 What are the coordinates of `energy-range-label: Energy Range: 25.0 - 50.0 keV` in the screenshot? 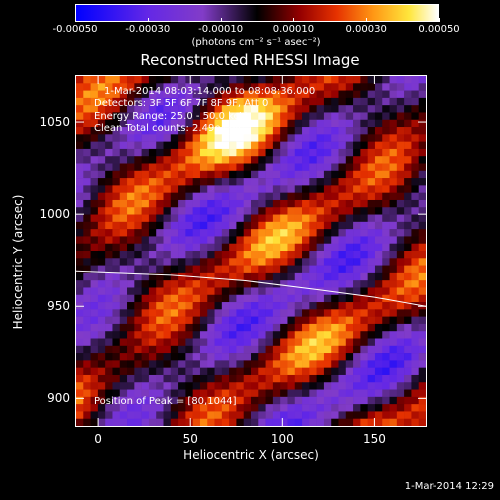 It's located at (170, 116).